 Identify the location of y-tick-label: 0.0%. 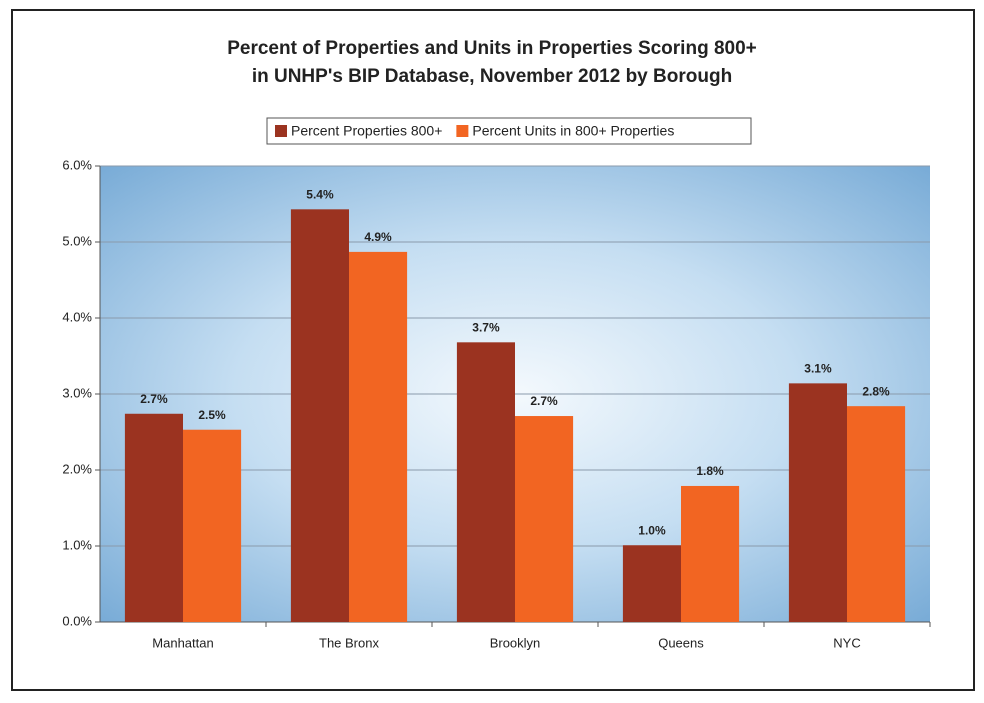
(77, 620).